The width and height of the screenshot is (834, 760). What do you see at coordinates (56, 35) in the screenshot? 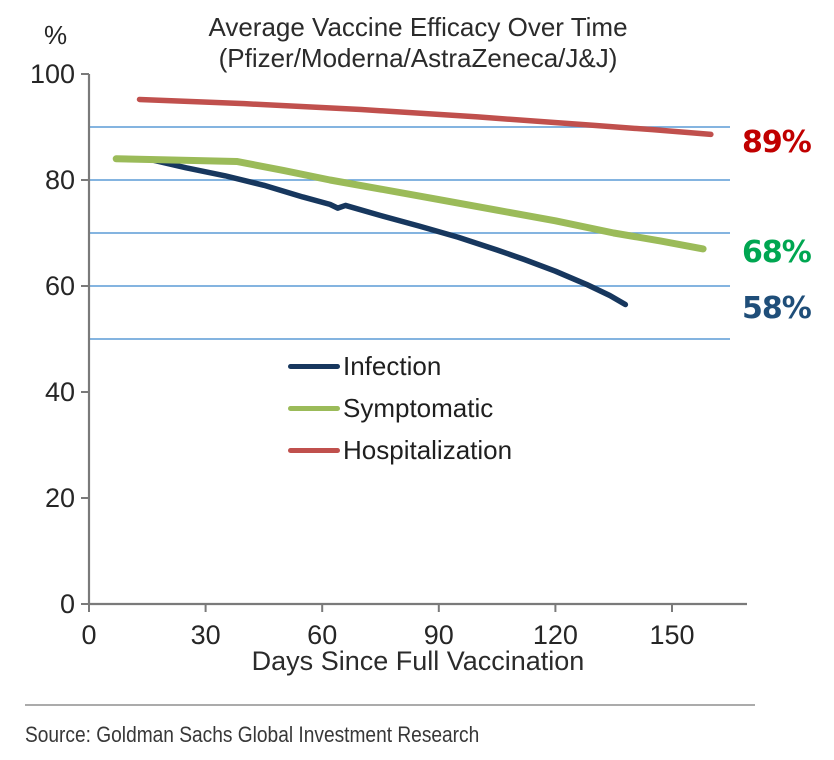
I see `y-axis-unit-label: %` at bounding box center [56, 35].